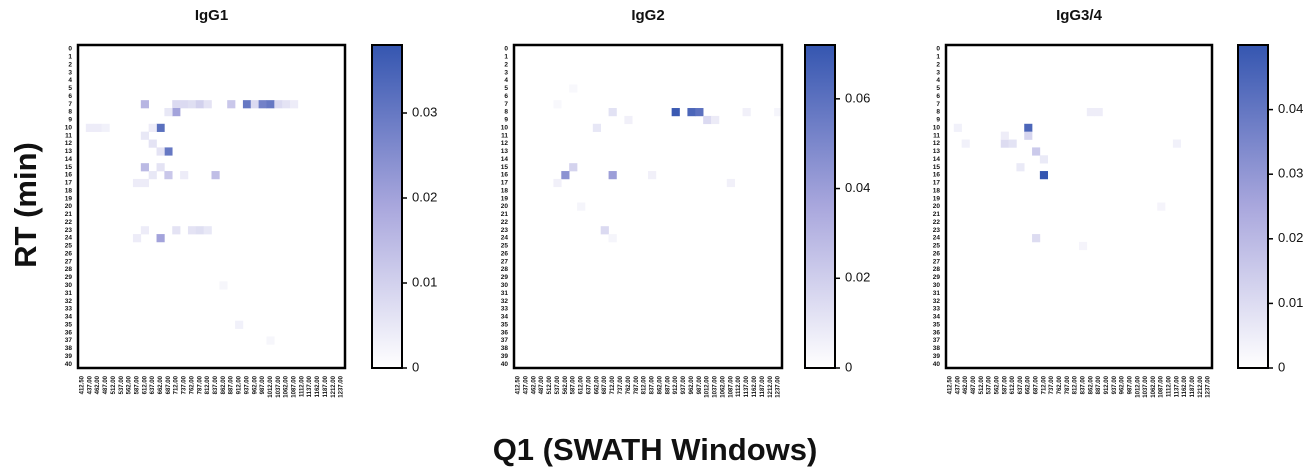 This screenshot has width=1310, height=472. Describe the element at coordinates (505, 151) in the screenshot. I see `y-tick-label: 13` at that location.